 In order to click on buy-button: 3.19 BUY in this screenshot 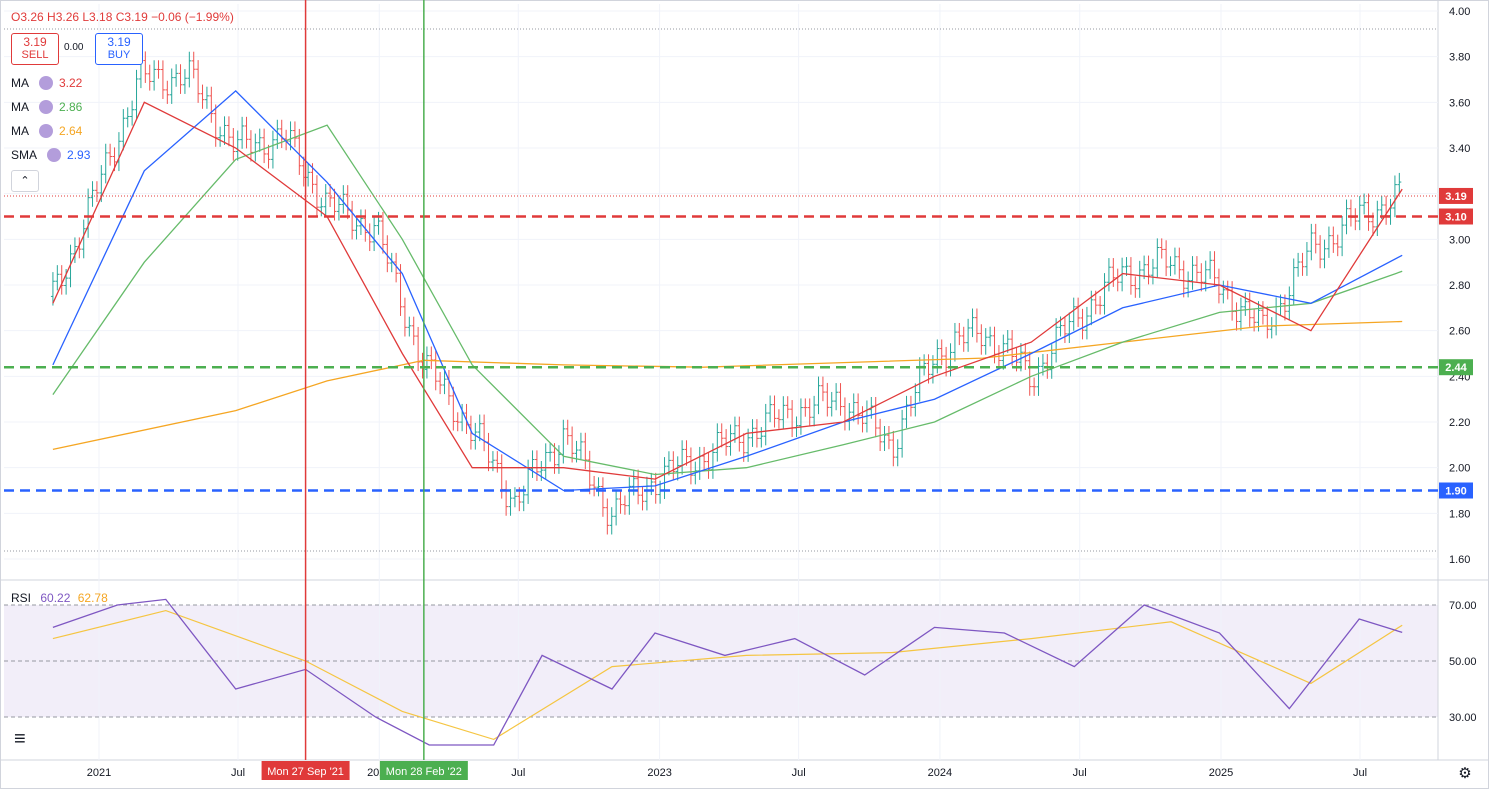, I will do `click(119, 49)`.